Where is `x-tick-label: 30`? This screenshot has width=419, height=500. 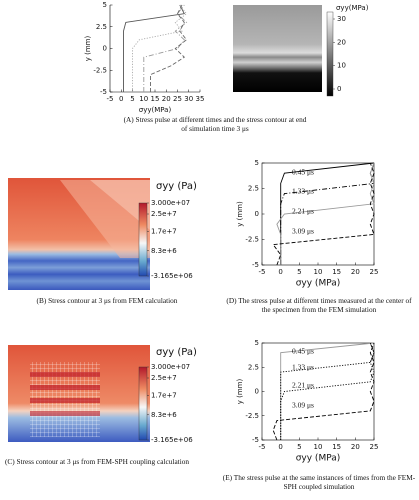 x-tick-label: 30 is located at coordinates (188, 99).